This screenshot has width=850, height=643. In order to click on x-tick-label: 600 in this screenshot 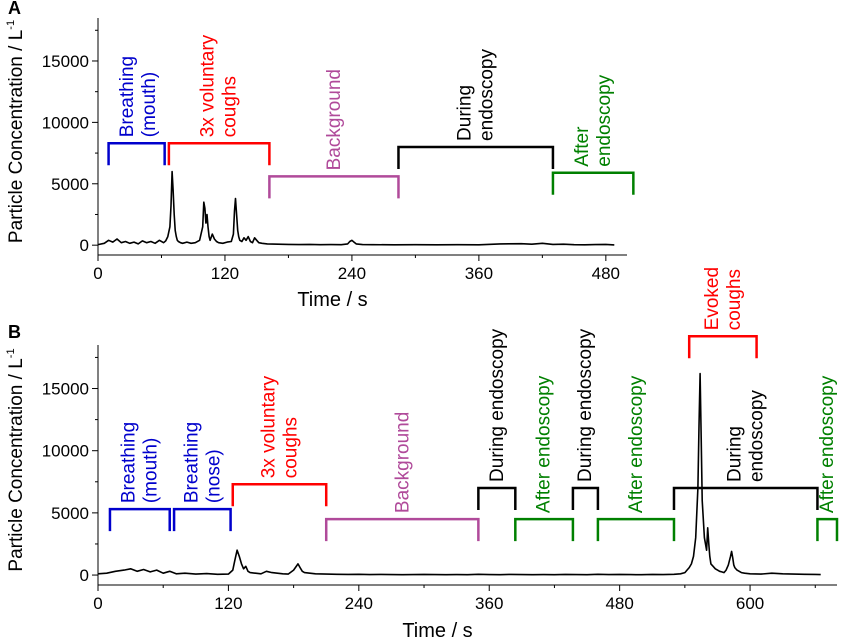, I will do `click(750, 603)`.